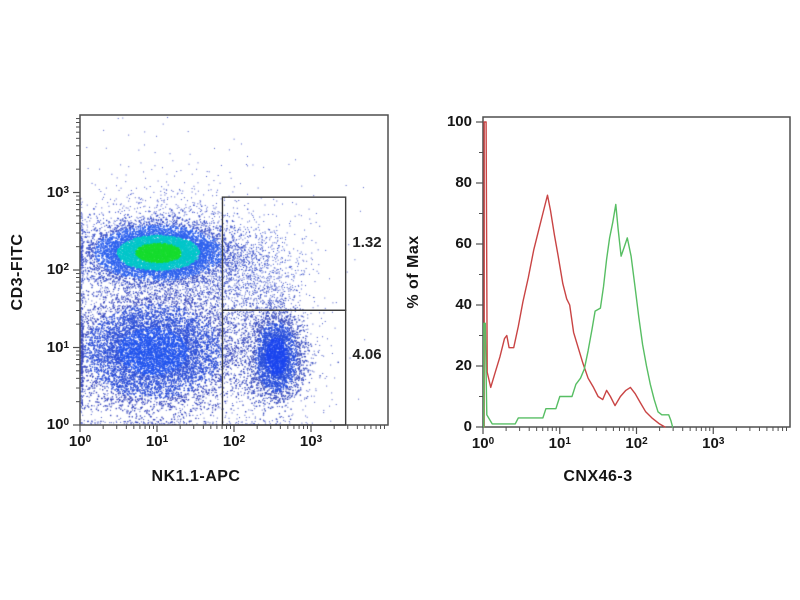 Image resolution: width=800 pixels, height=600 pixels. I want to click on gate-upper-rect, so click(284, 253).